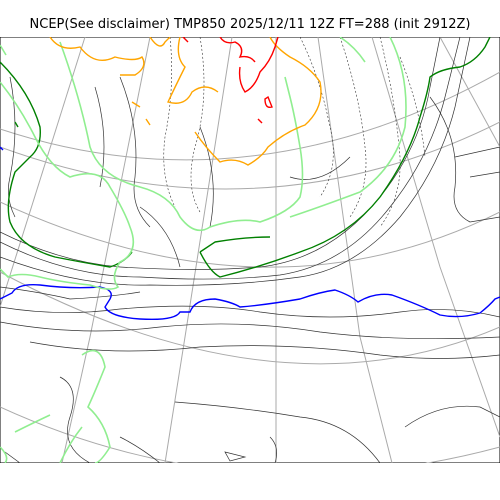  Describe the element at coordinates (230, 80) in the screenshot. I see `red-isotherm` at that location.